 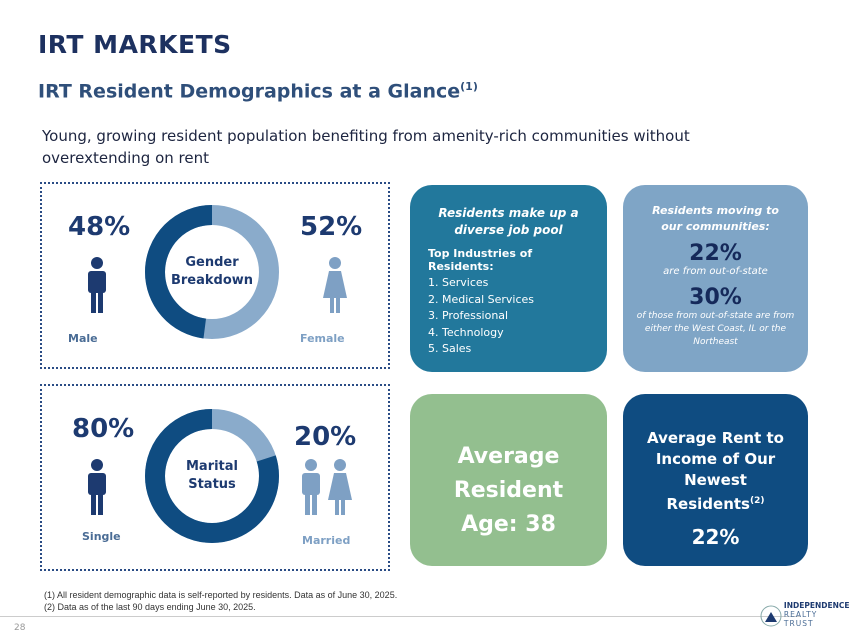 What do you see at coordinates (816, 605) in the screenshot?
I see `logo-line1: INDEPENDENCE` at bounding box center [816, 605].